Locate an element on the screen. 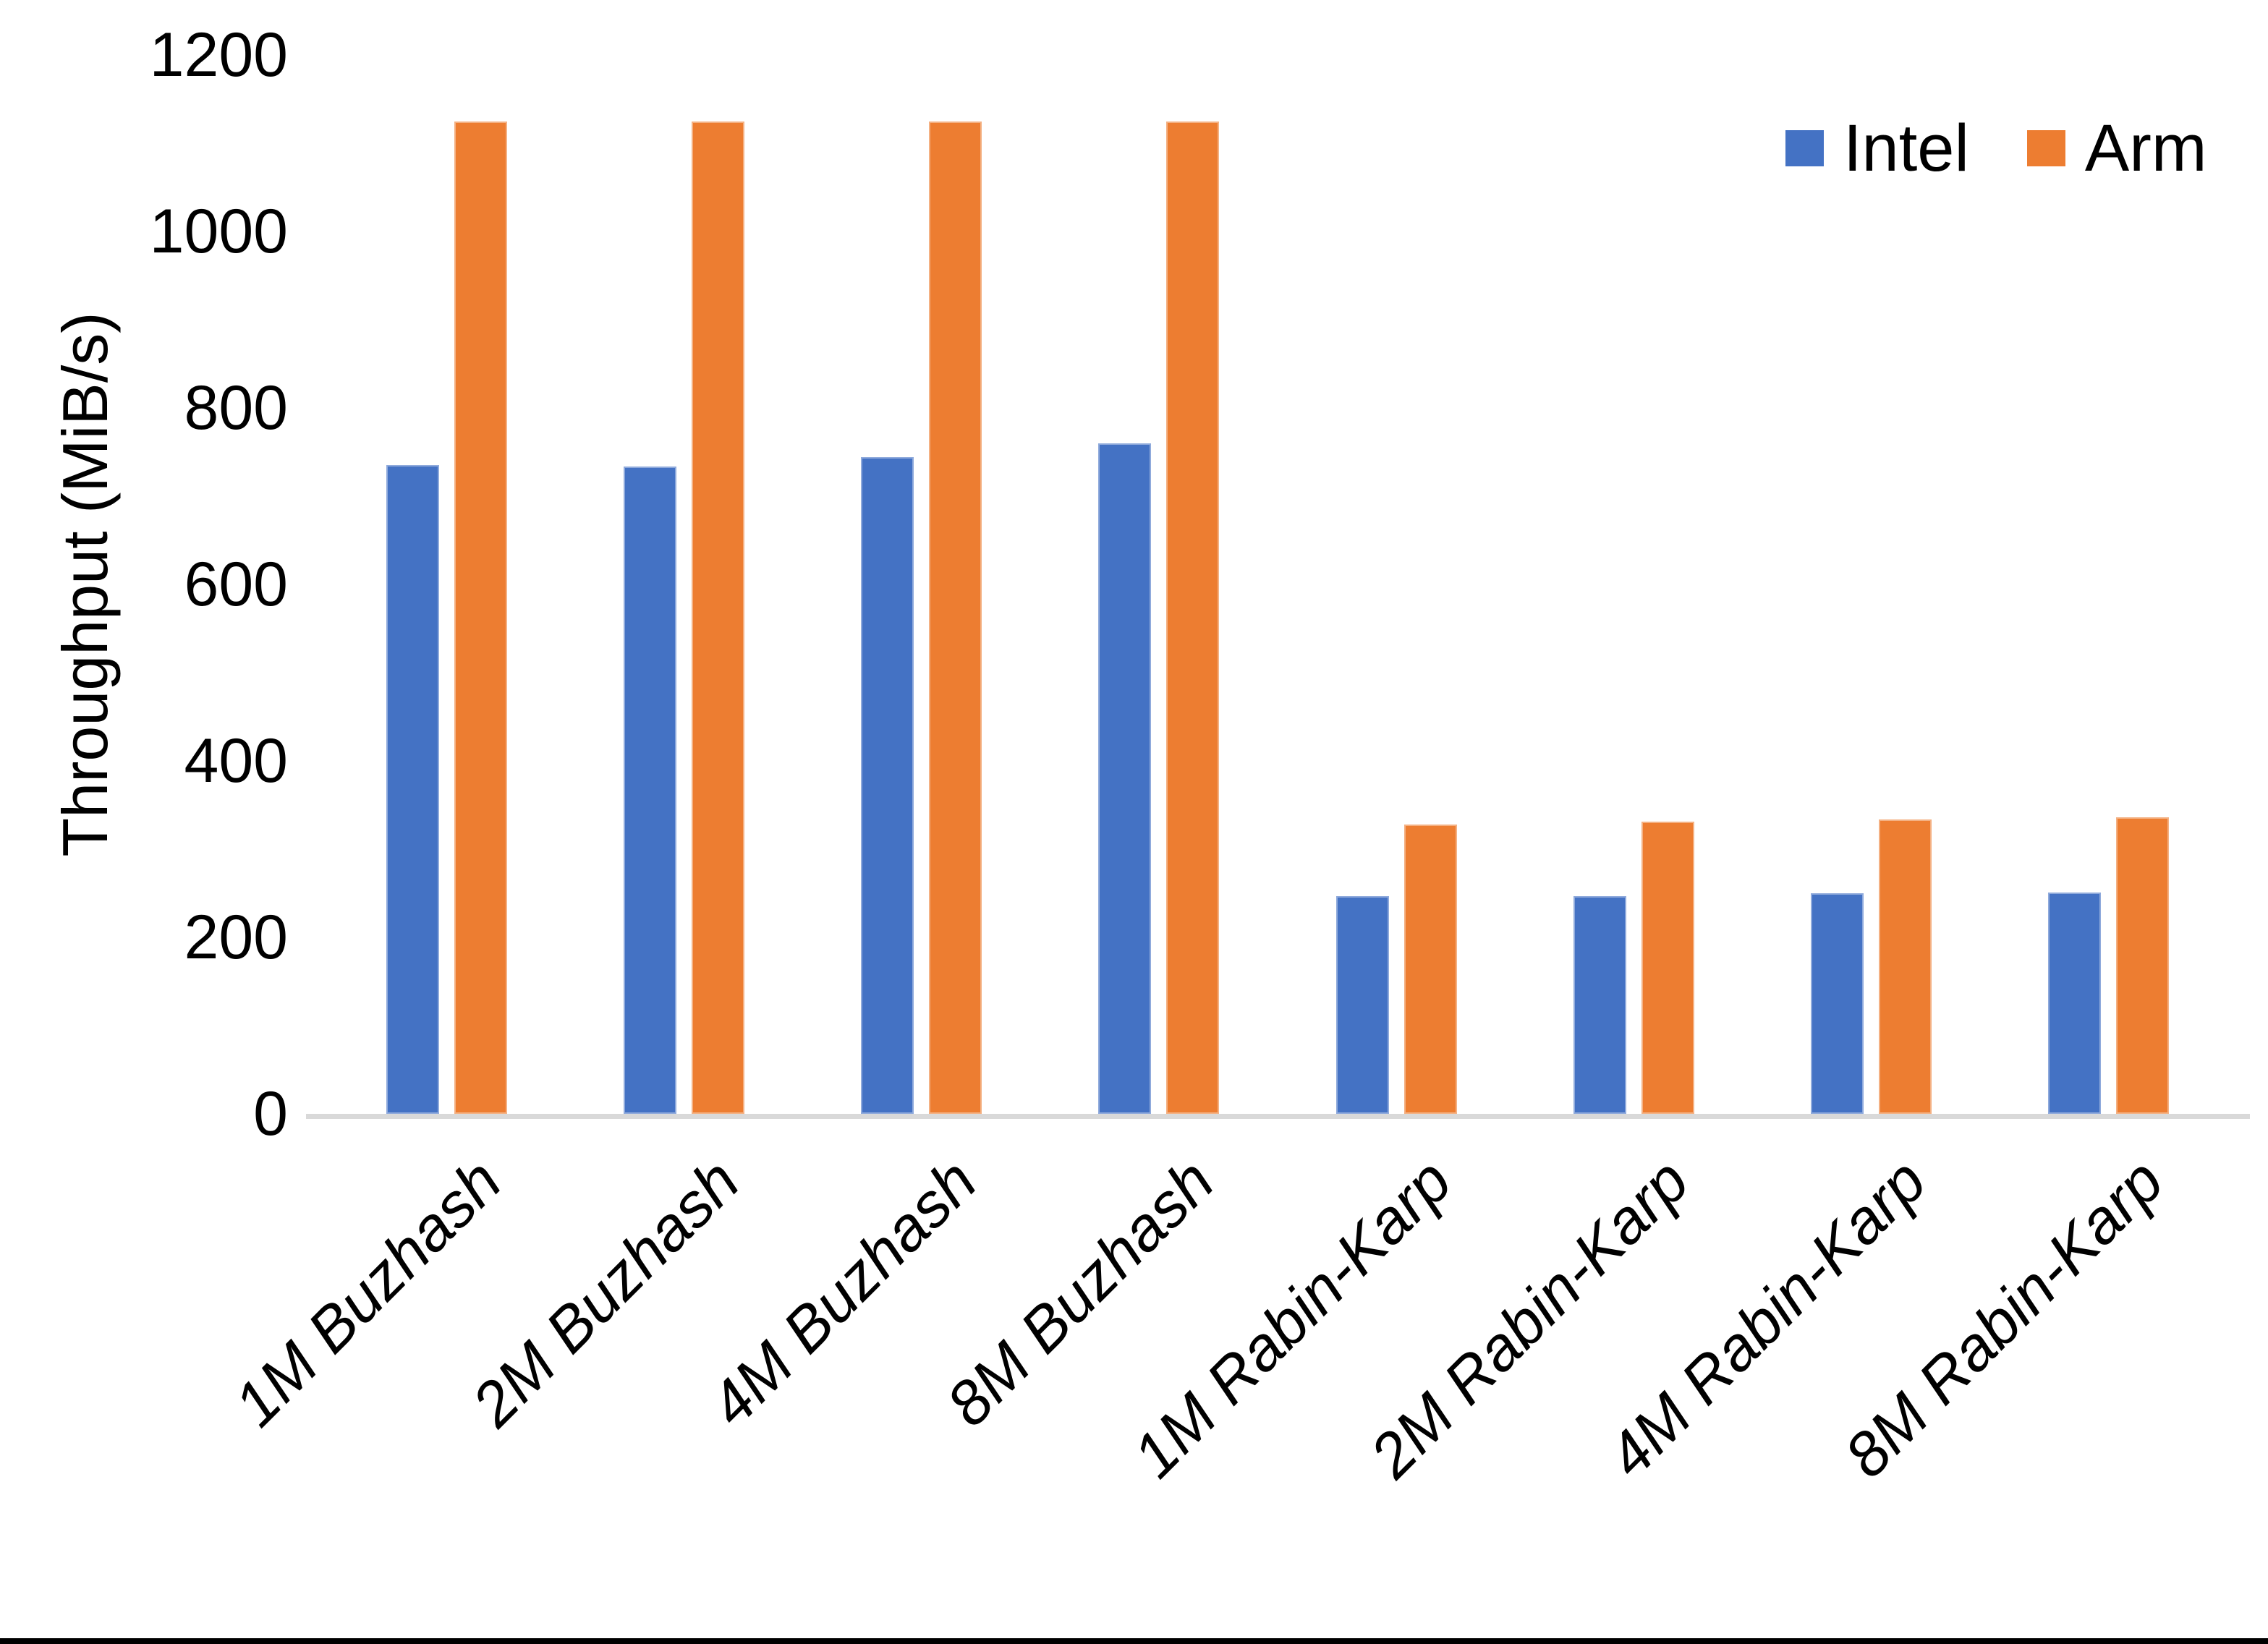  bottom-border is located at coordinates (1134, 1641).